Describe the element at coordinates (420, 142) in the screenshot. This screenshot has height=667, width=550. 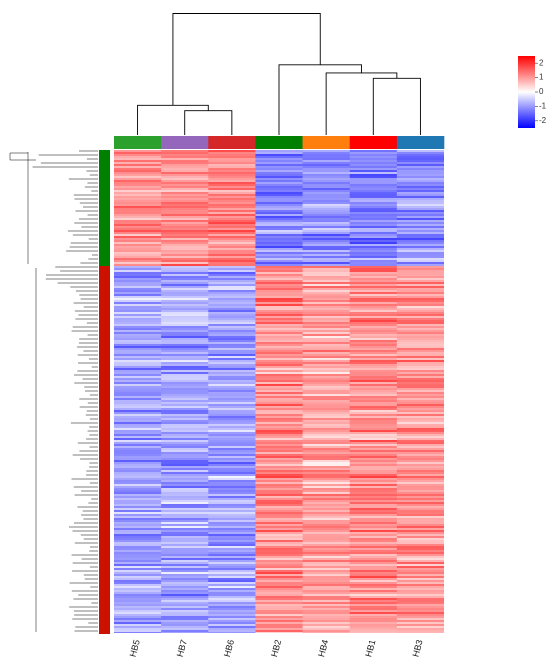
I see `column-annotation-cell` at that location.